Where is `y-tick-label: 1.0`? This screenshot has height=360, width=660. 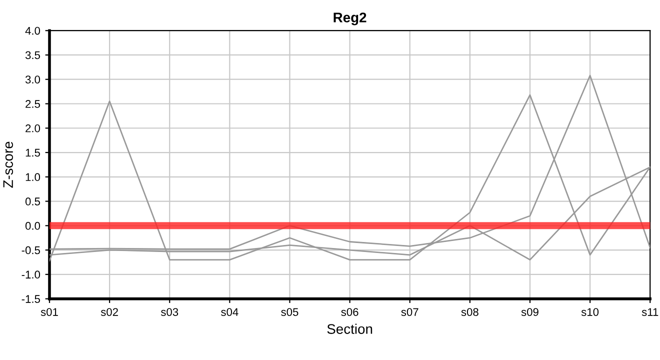
y-tick-label: 1.0 is located at coordinates (33, 177).